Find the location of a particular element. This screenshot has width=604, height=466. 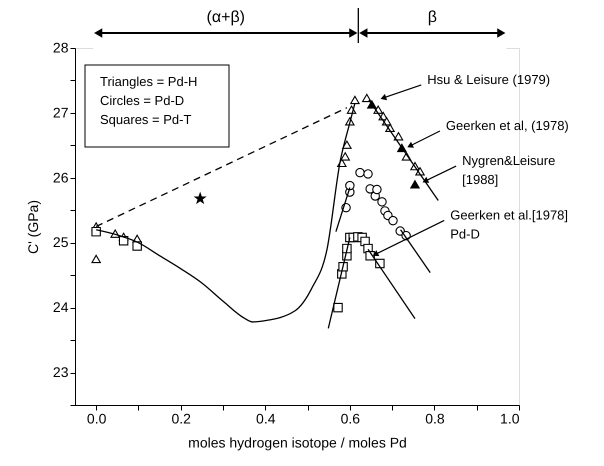

x-tick-label: 0.4 is located at coordinates (266, 418).